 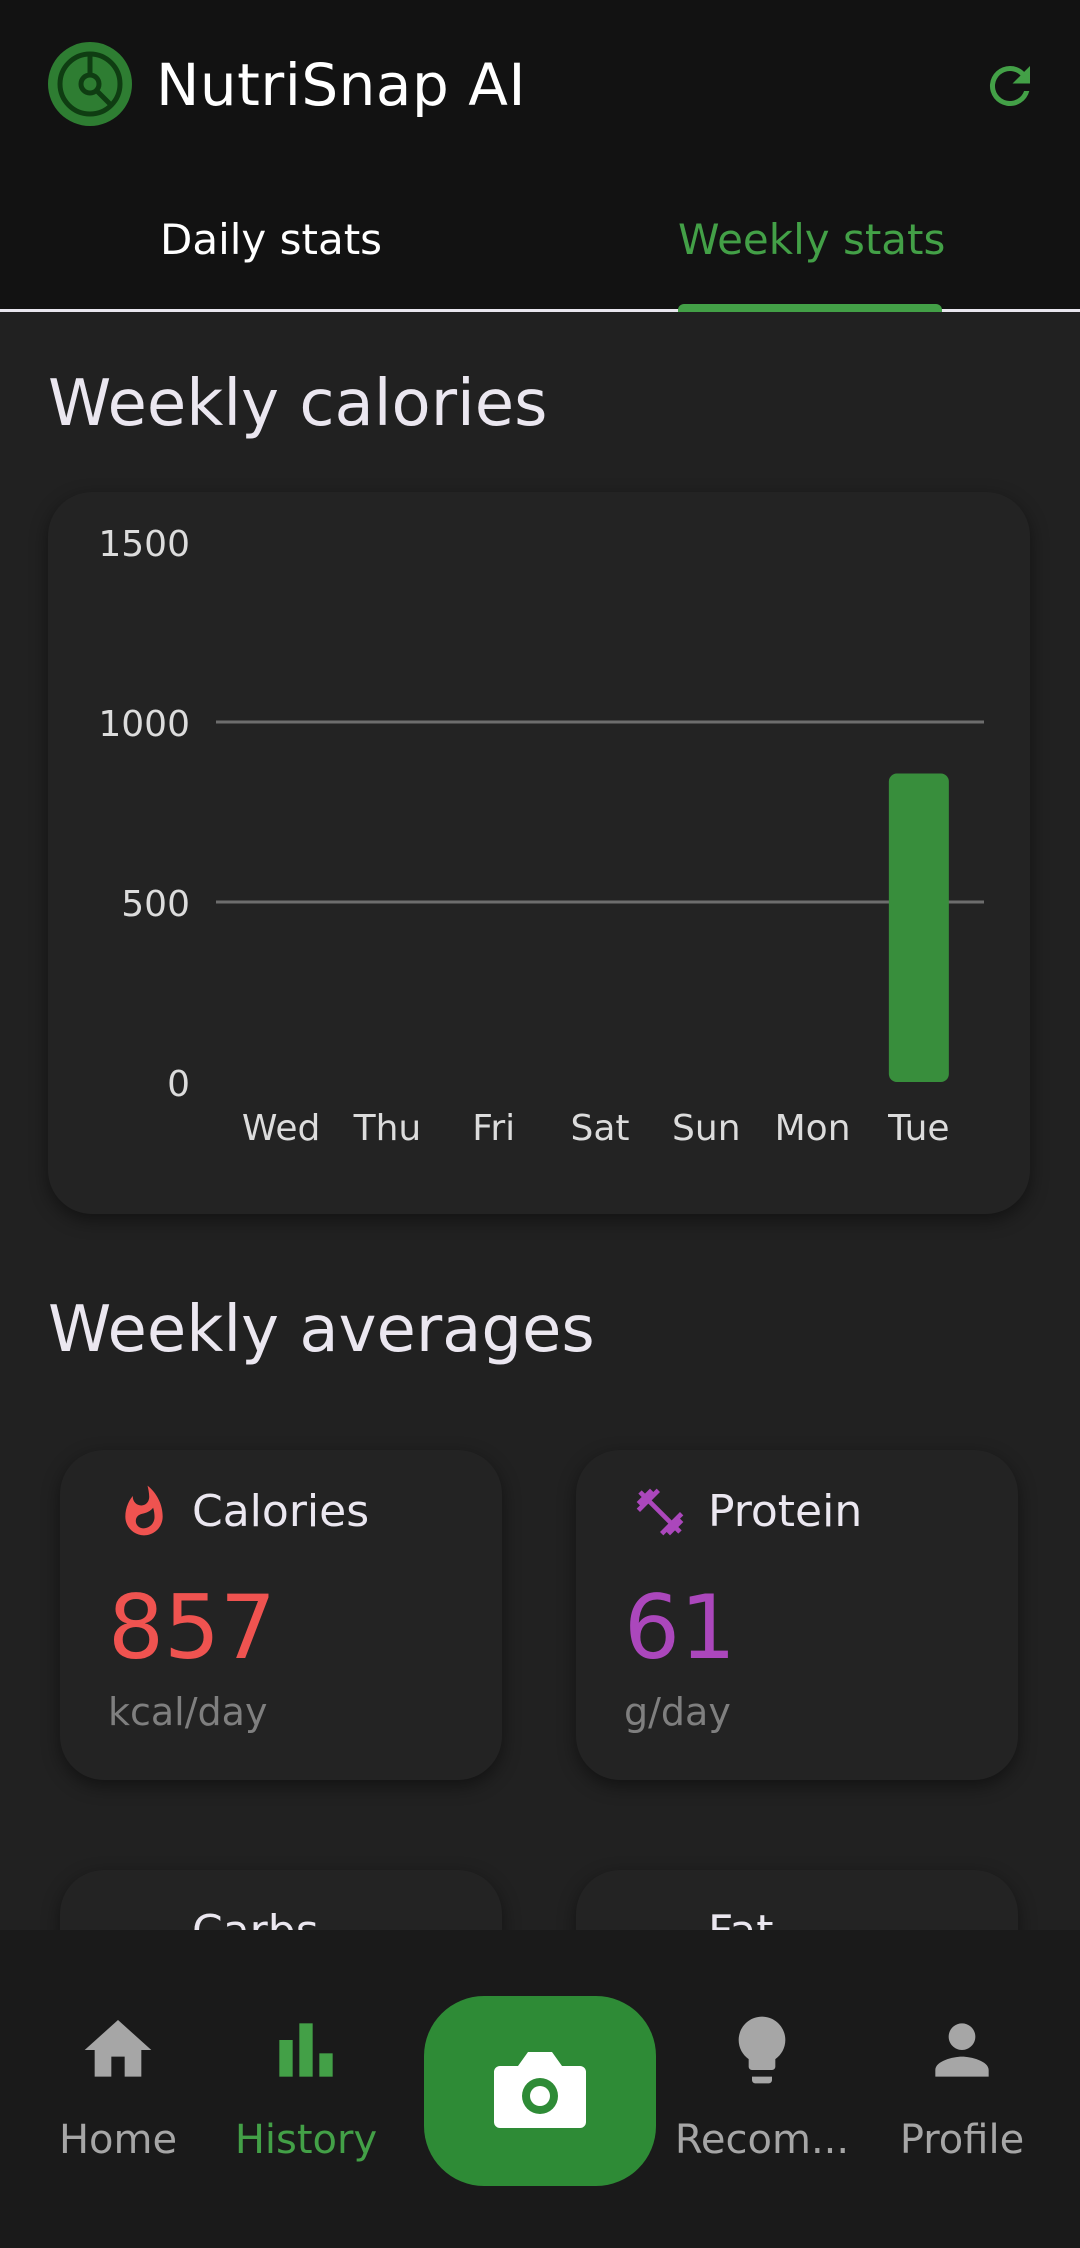 I want to click on x-tick-label: Thu, so click(x=387, y=1128).